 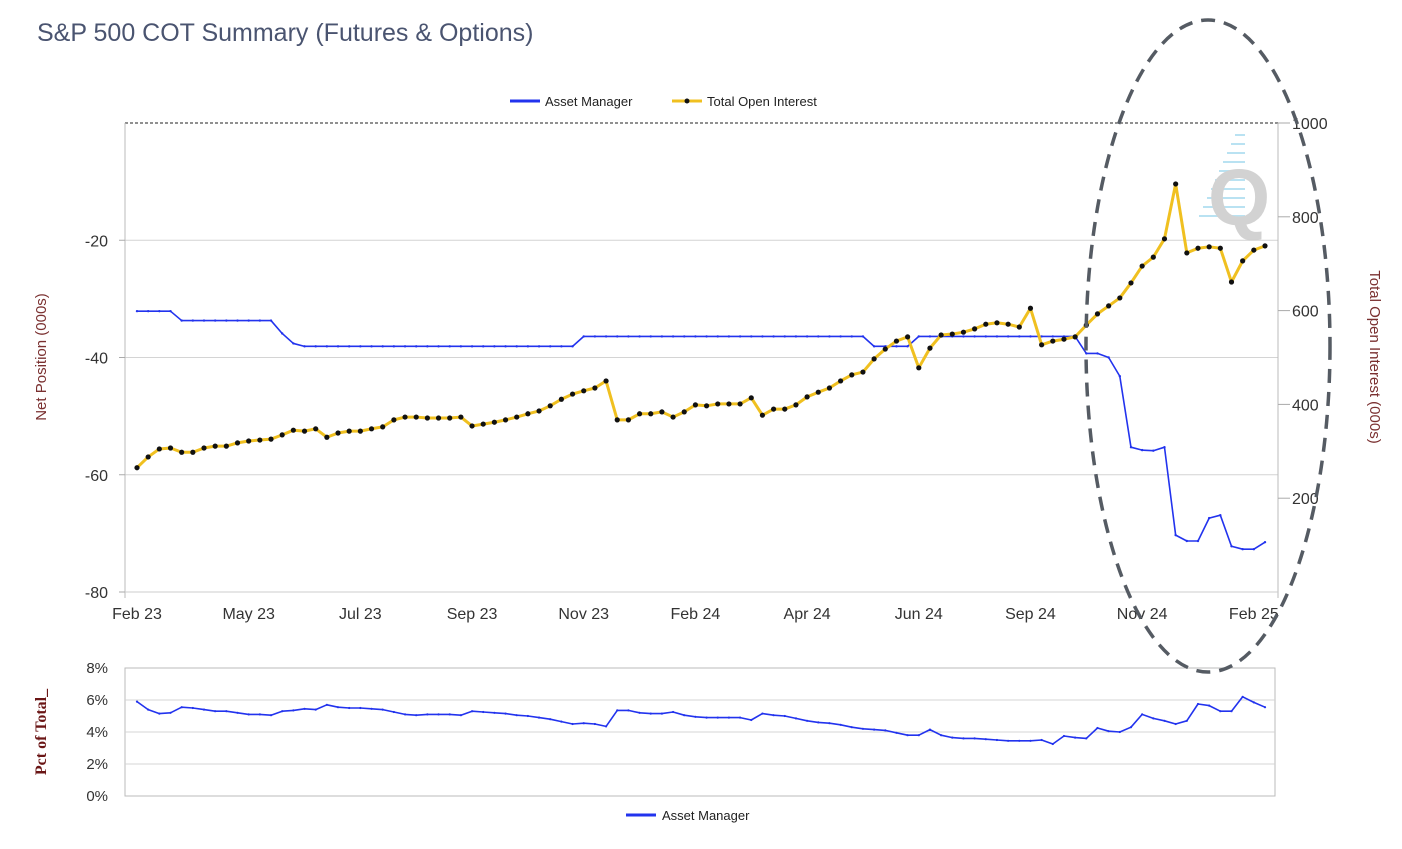 What do you see at coordinates (1142, 614) in the screenshot?
I see `x-tick-label: Nov 24` at bounding box center [1142, 614].